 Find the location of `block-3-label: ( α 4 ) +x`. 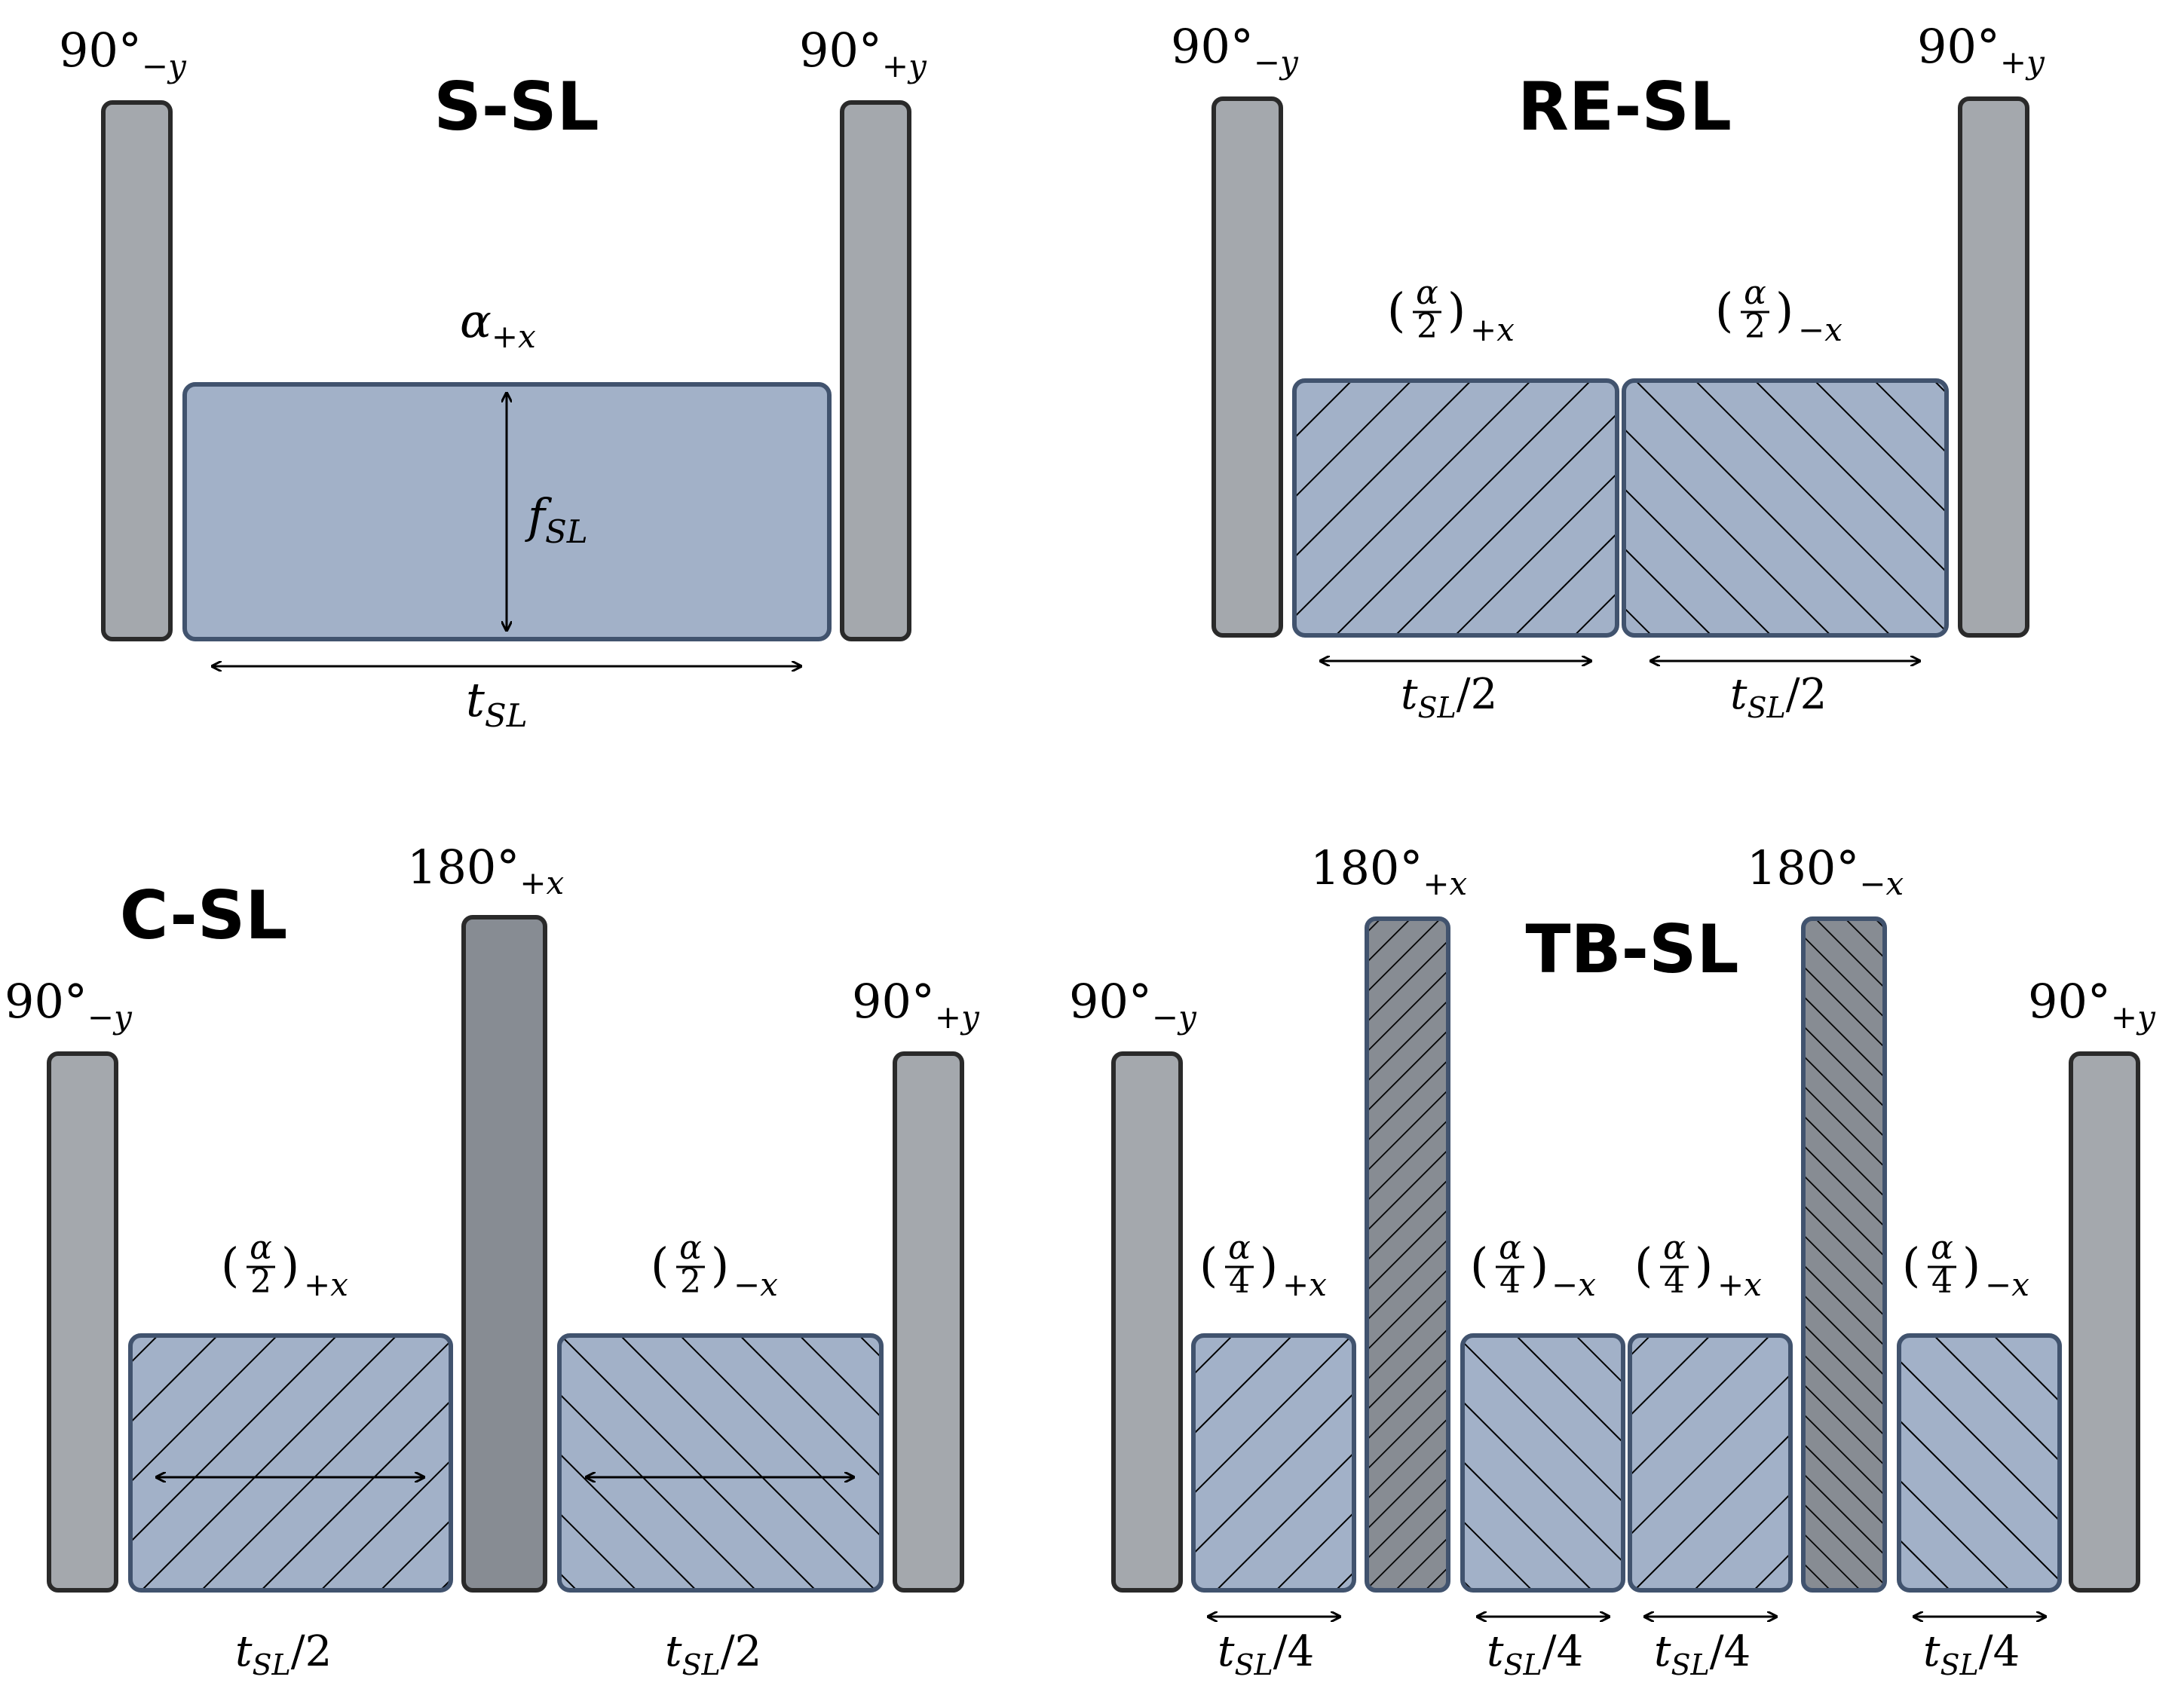

block-3-label: ( α 4 ) +x is located at coordinates (1698, 1266).